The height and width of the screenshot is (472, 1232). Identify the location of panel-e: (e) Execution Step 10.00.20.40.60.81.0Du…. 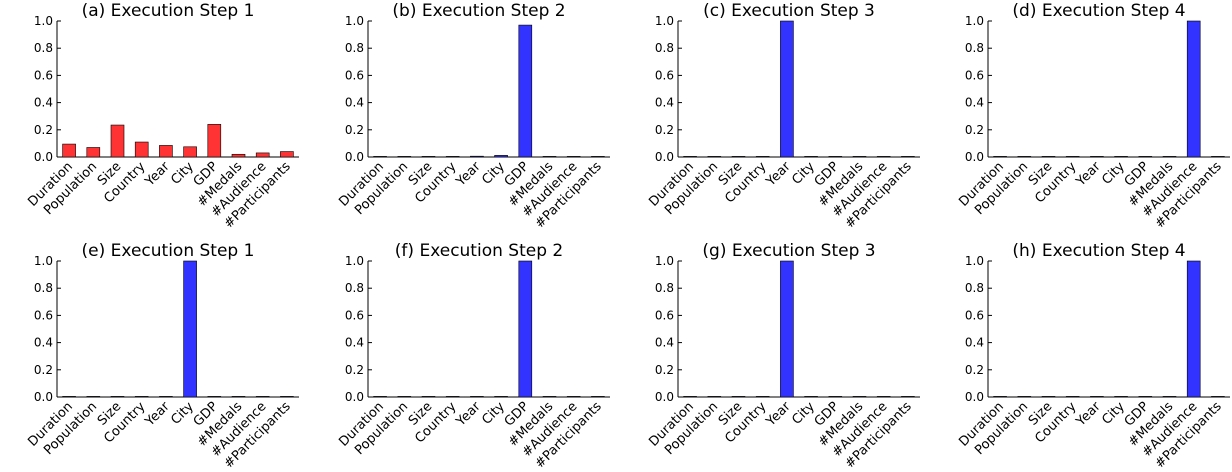
(162, 356).